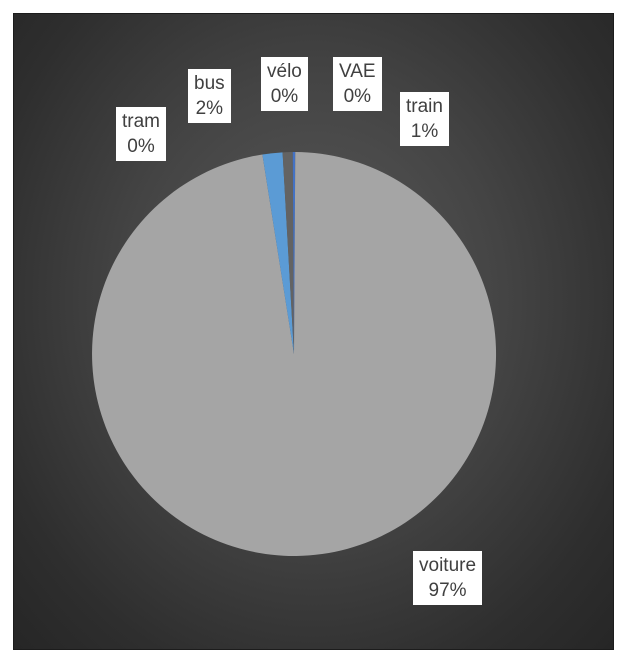 Image resolution: width=619 pixels, height=655 pixels. Describe the element at coordinates (141, 134) in the screenshot. I see `data-label-tram: tram 0%` at that location.